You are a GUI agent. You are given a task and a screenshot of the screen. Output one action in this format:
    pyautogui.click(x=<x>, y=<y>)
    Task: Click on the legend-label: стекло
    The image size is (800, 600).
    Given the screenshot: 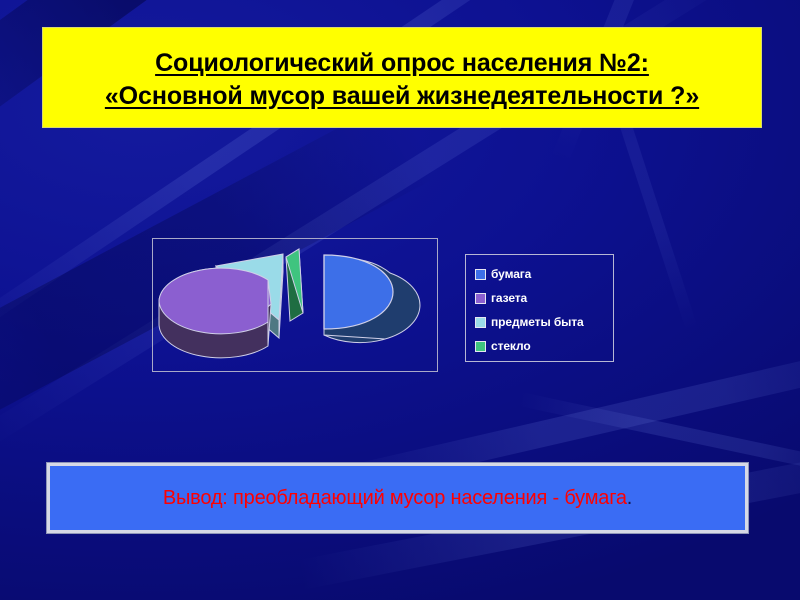 What is the action you would take?
    pyautogui.click(x=511, y=346)
    